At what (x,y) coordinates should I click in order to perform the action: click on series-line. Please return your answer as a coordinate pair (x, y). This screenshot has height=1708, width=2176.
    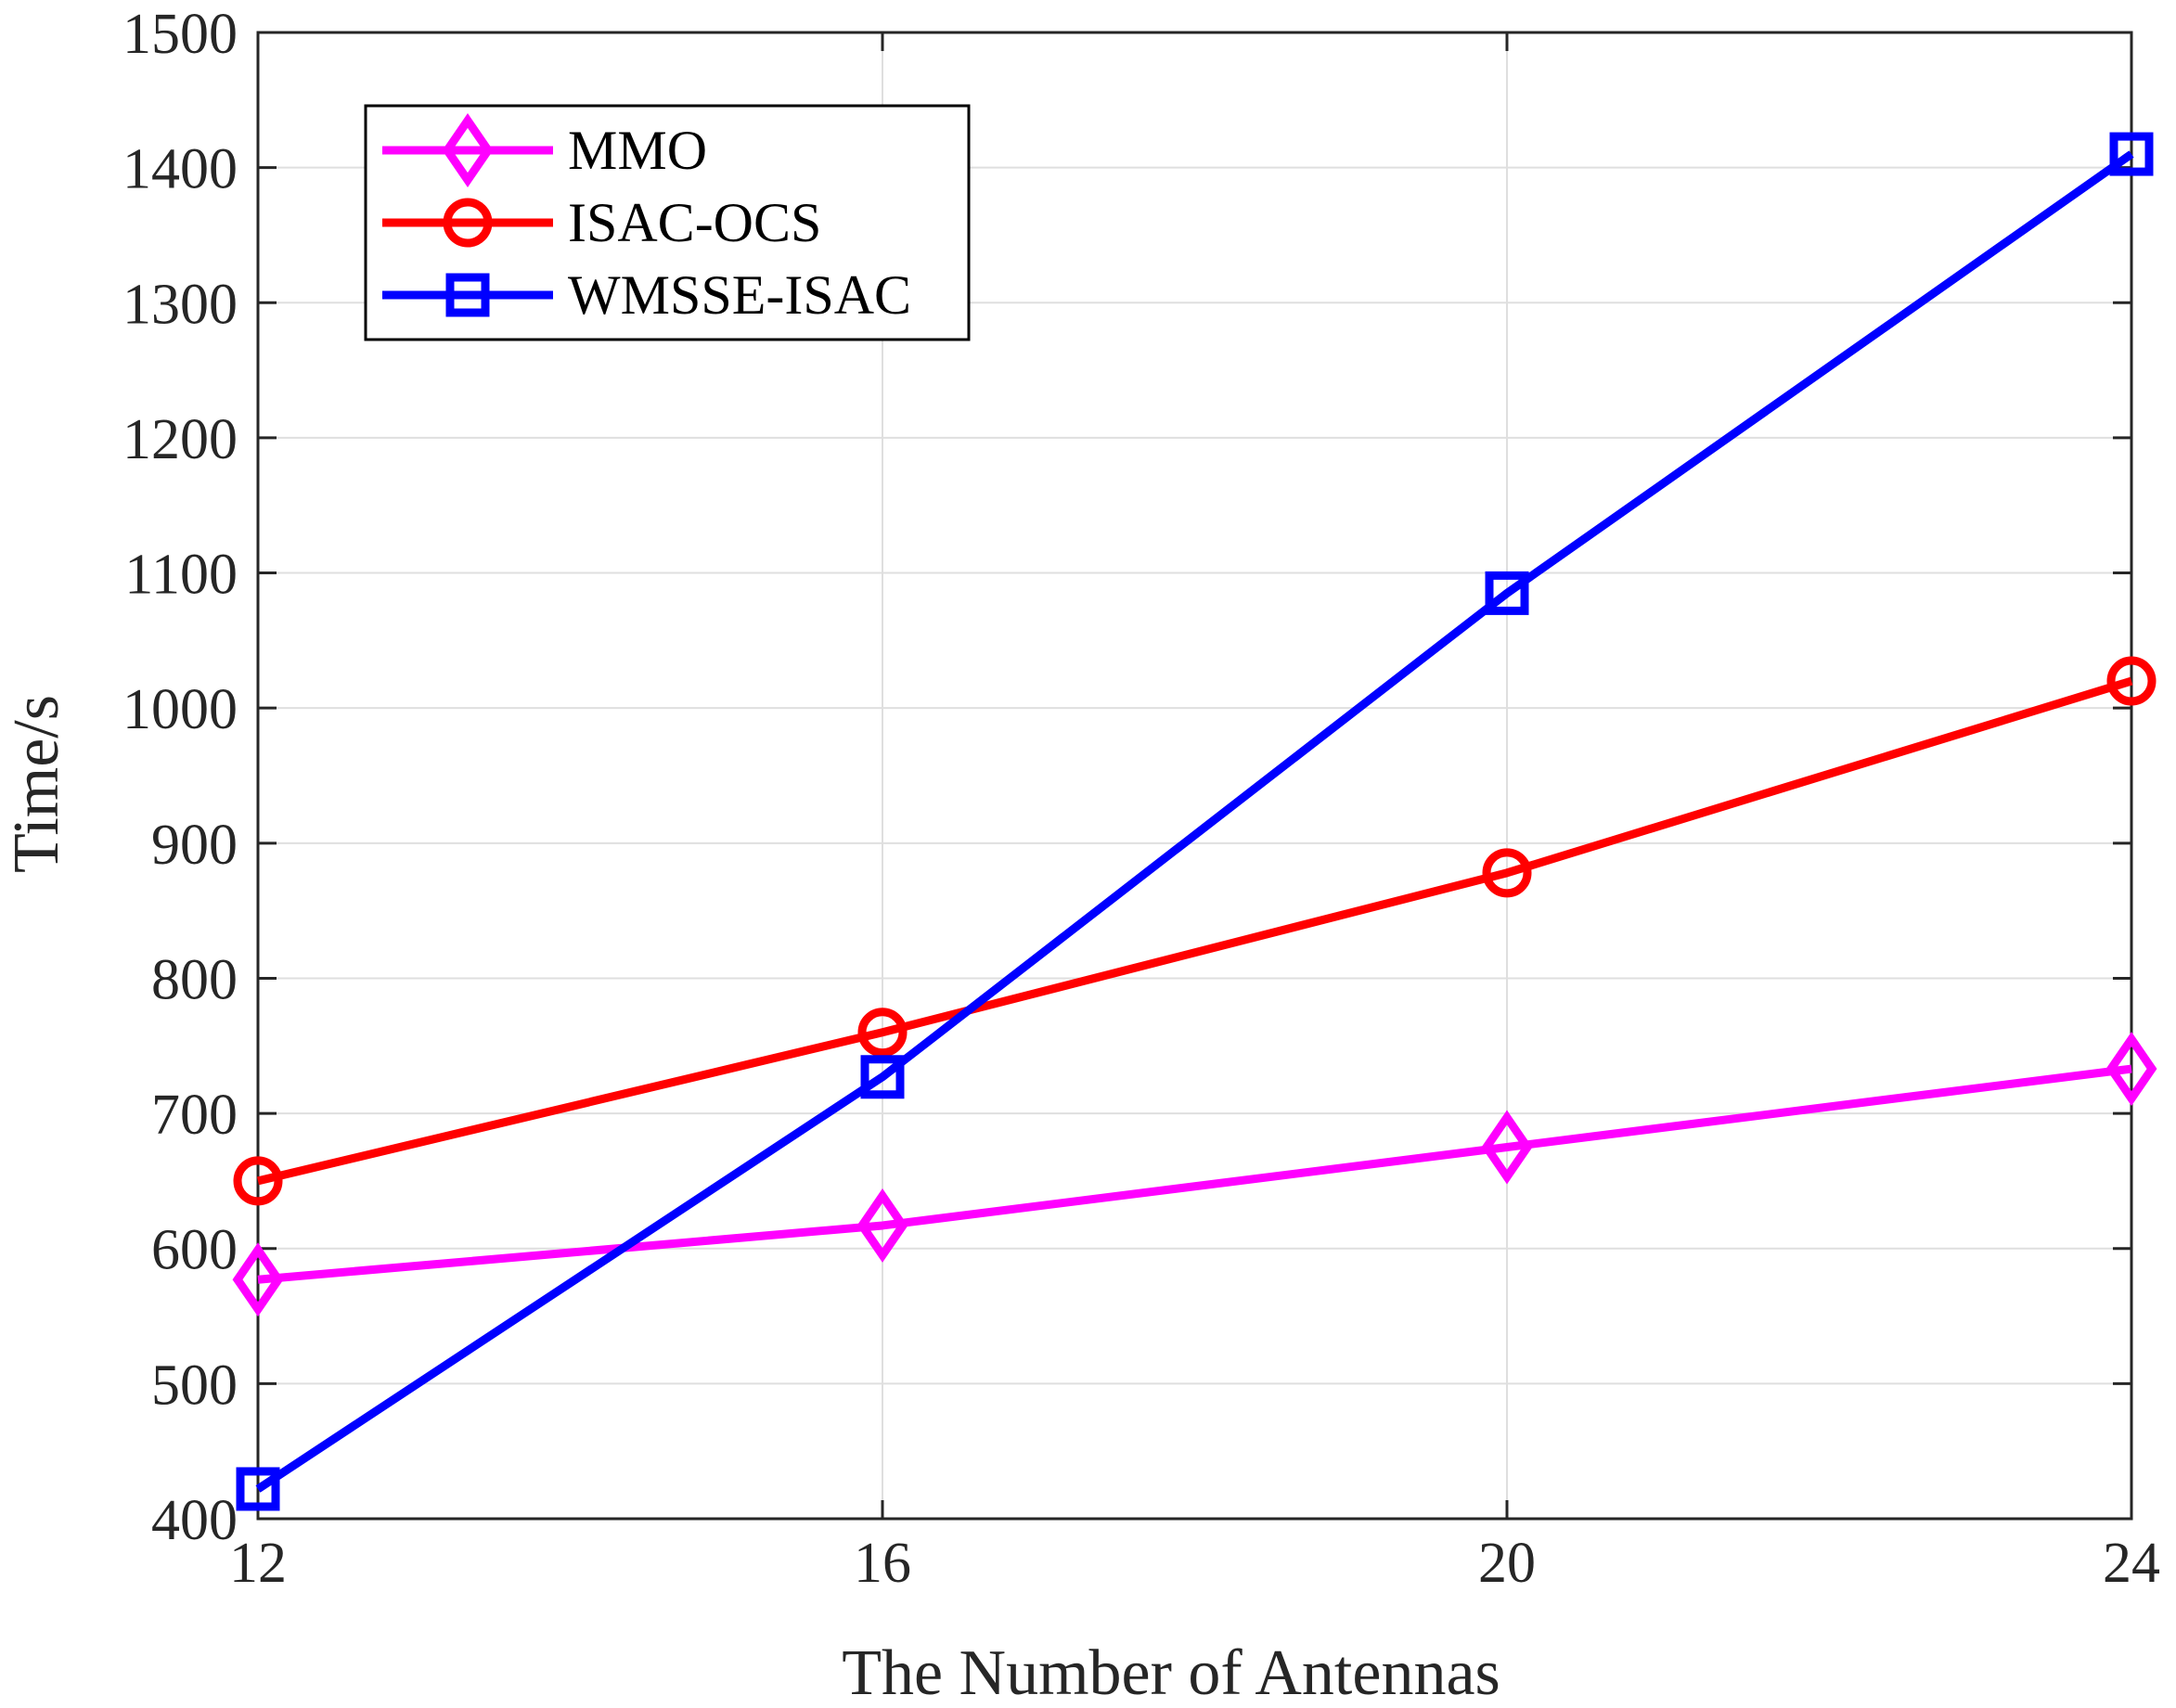
    Looking at the image, I should click on (1194, 1174).